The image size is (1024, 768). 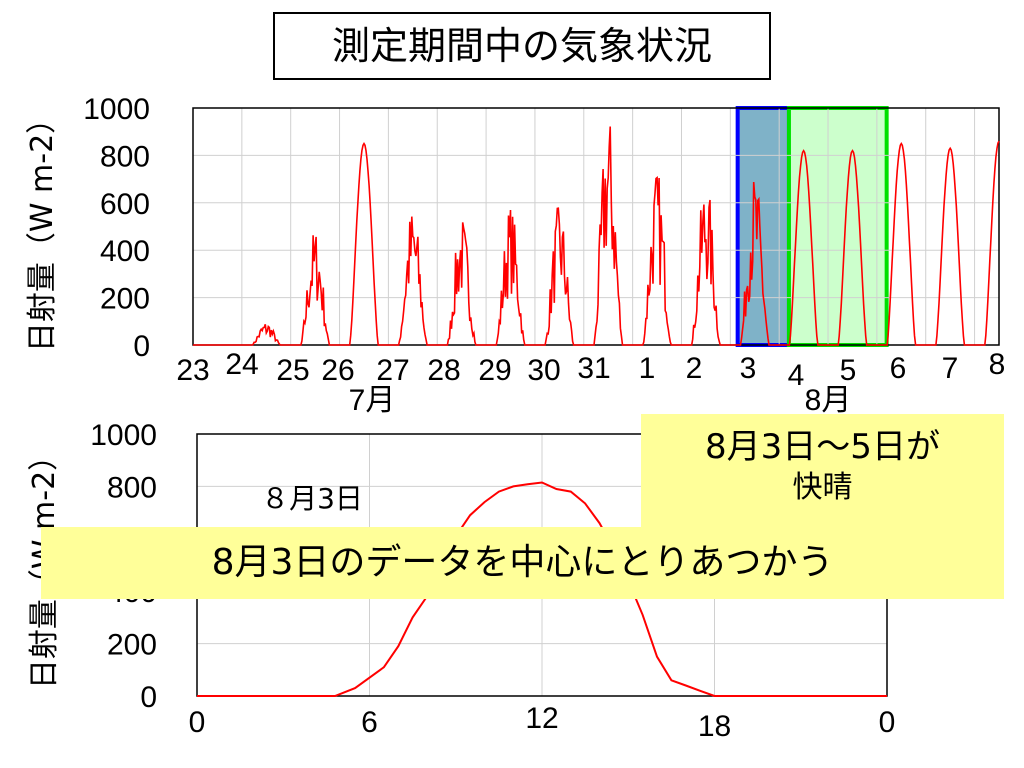 I want to click on bottom-x-tick-label: 12, so click(x=541, y=718).